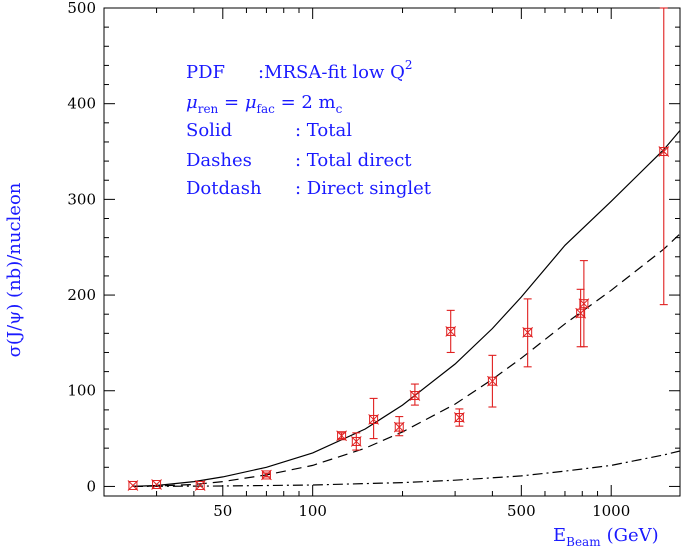  Describe the element at coordinates (81, 104) in the screenshot. I see `y-tick-label: 400` at that location.